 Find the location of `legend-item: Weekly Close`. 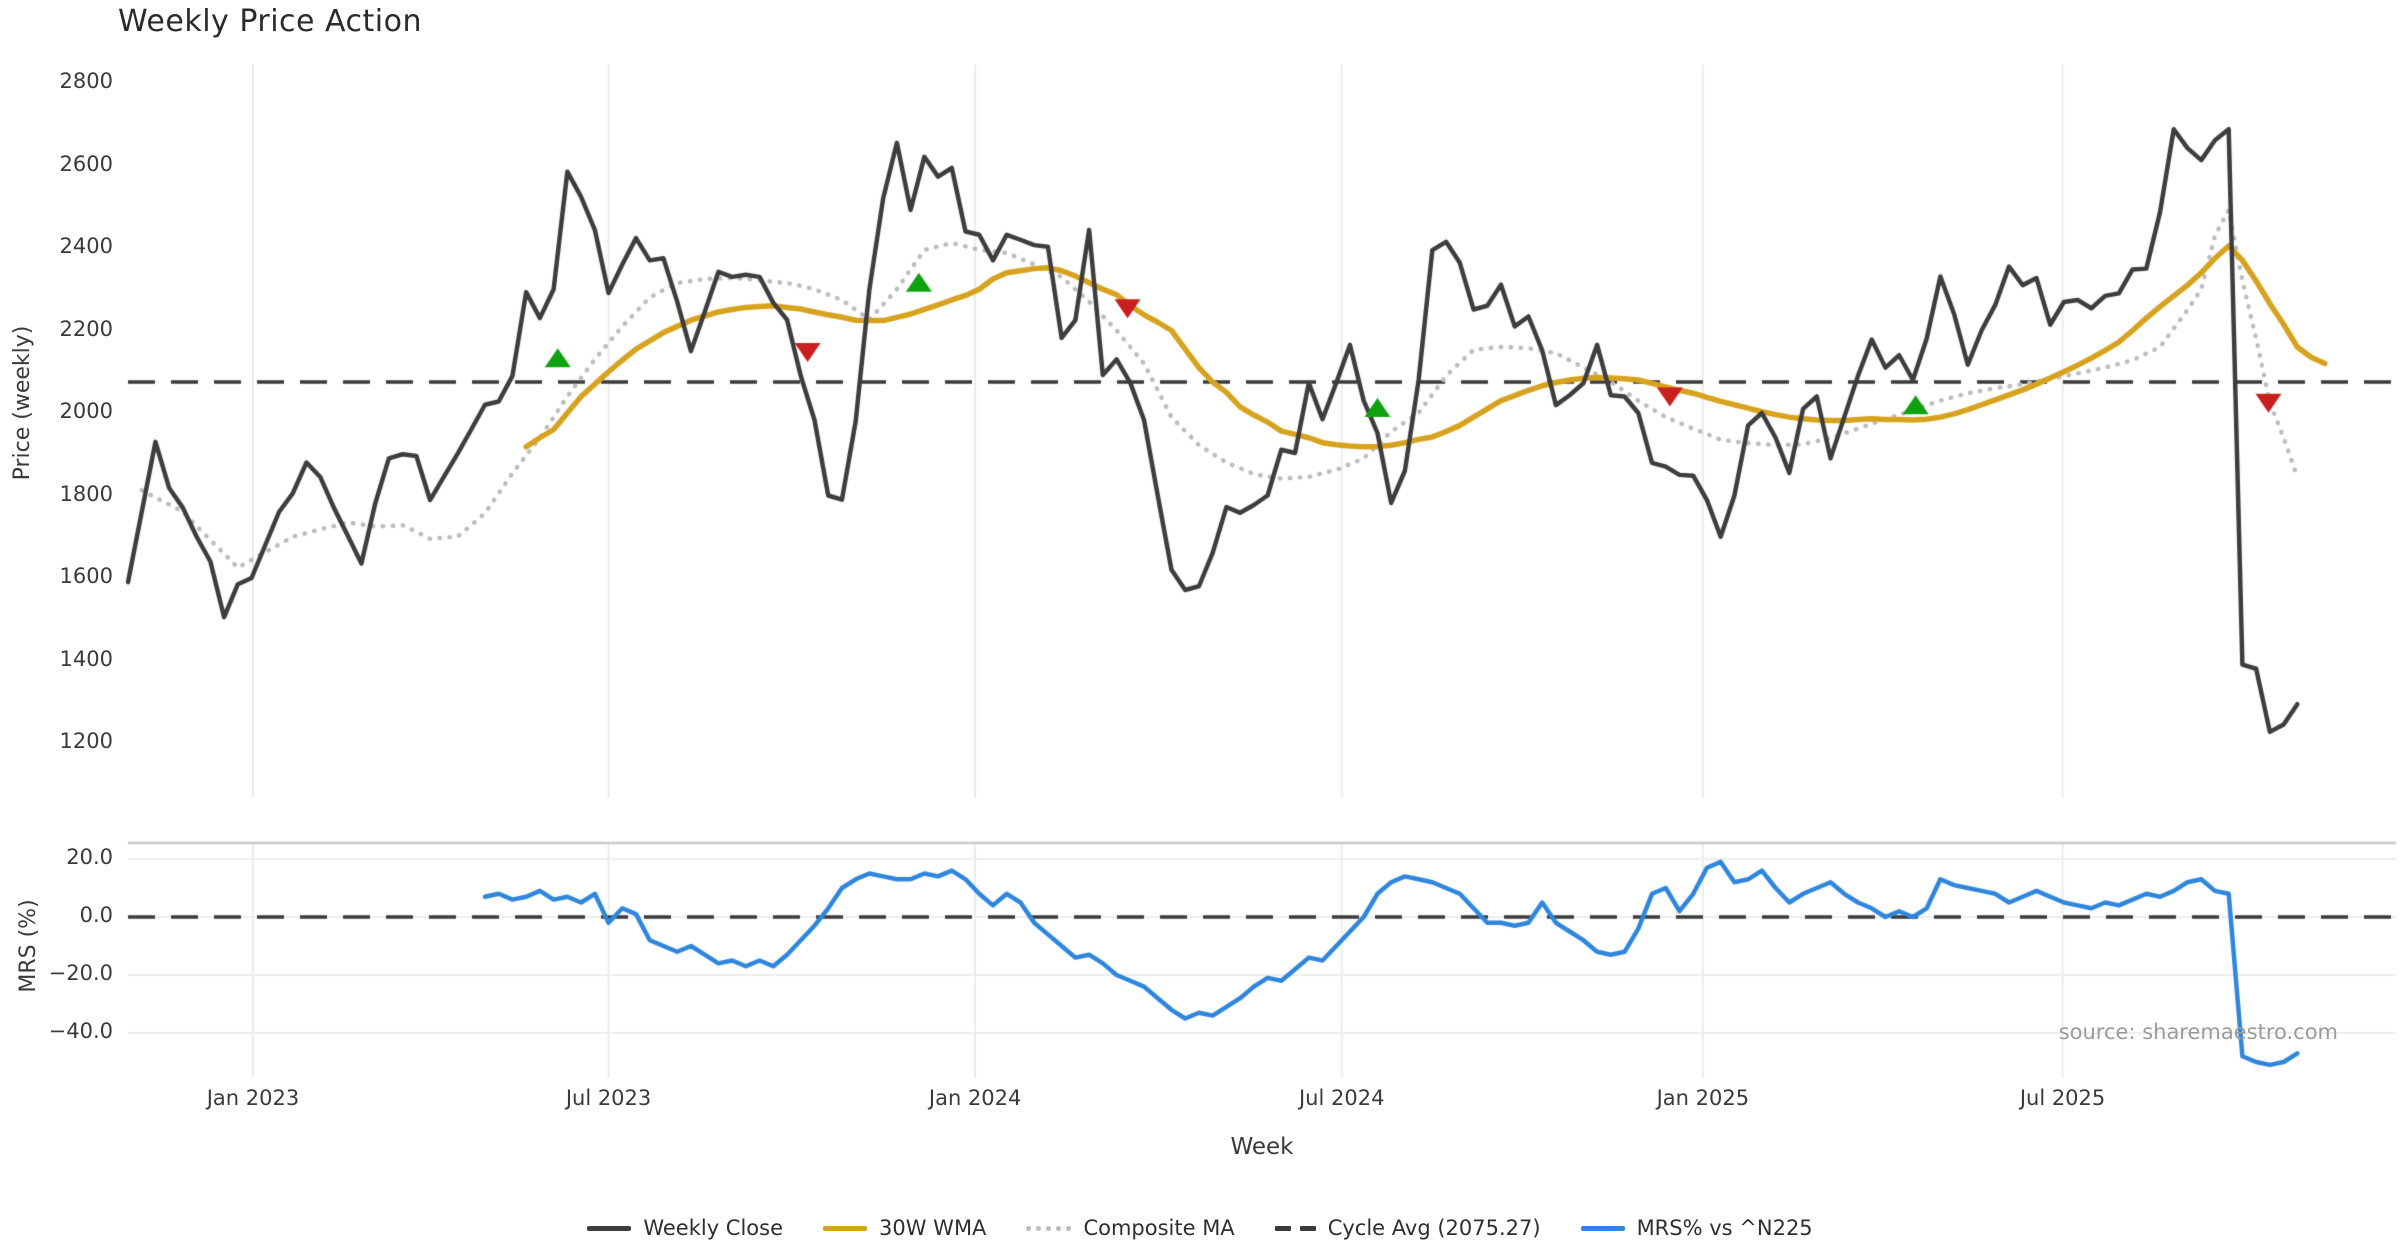

legend-item: Weekly Close is located at coordinates (685, 1228).